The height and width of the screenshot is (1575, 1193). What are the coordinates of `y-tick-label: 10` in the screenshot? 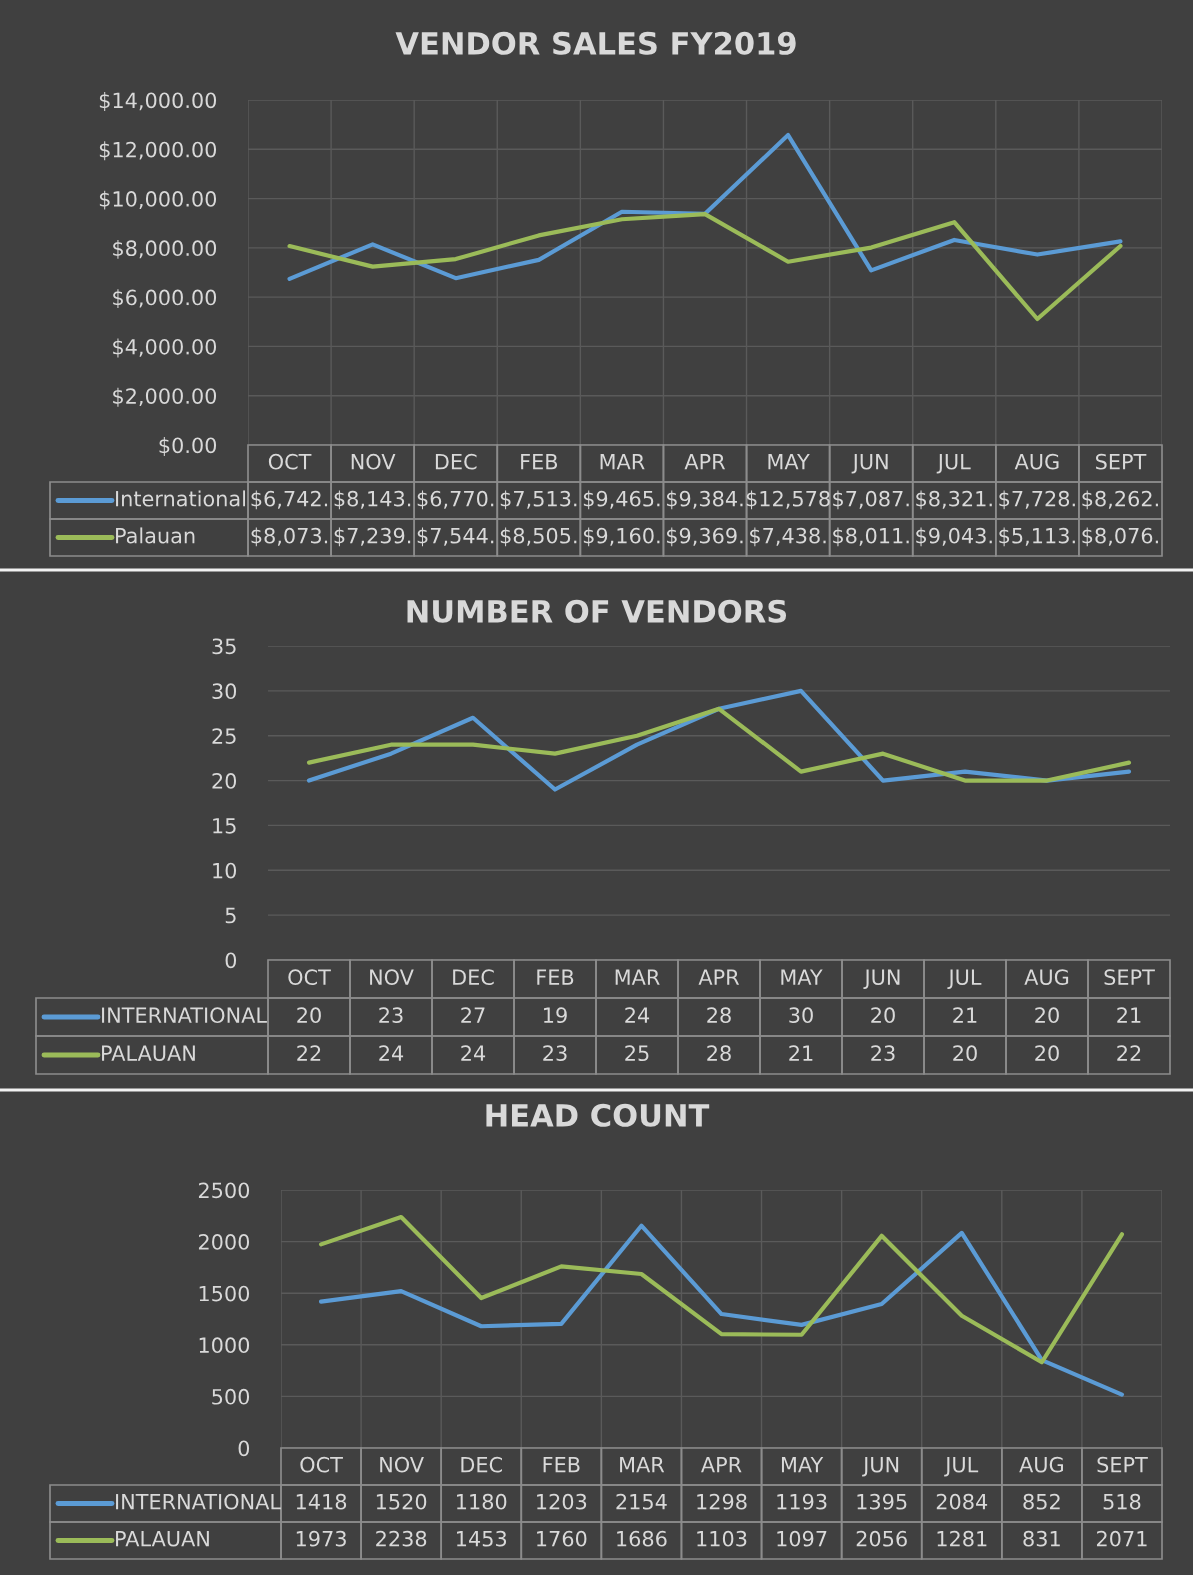 It's located at (225, 870).